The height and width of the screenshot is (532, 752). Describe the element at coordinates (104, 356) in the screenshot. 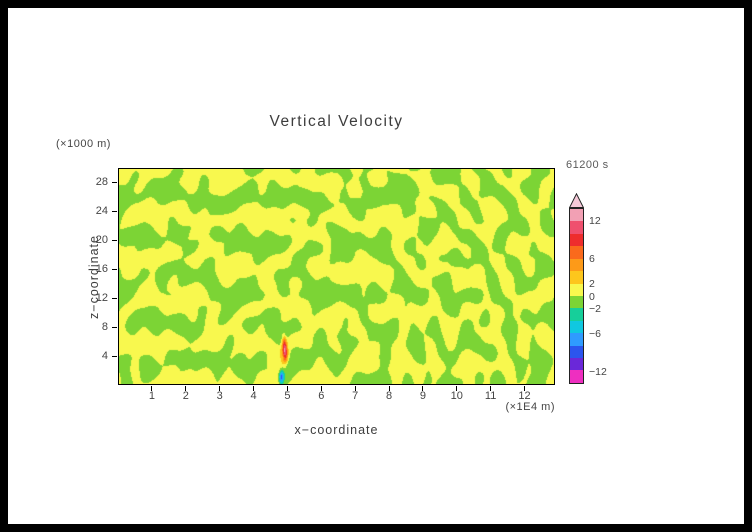

I see `y-tick-label: 4` at that location.